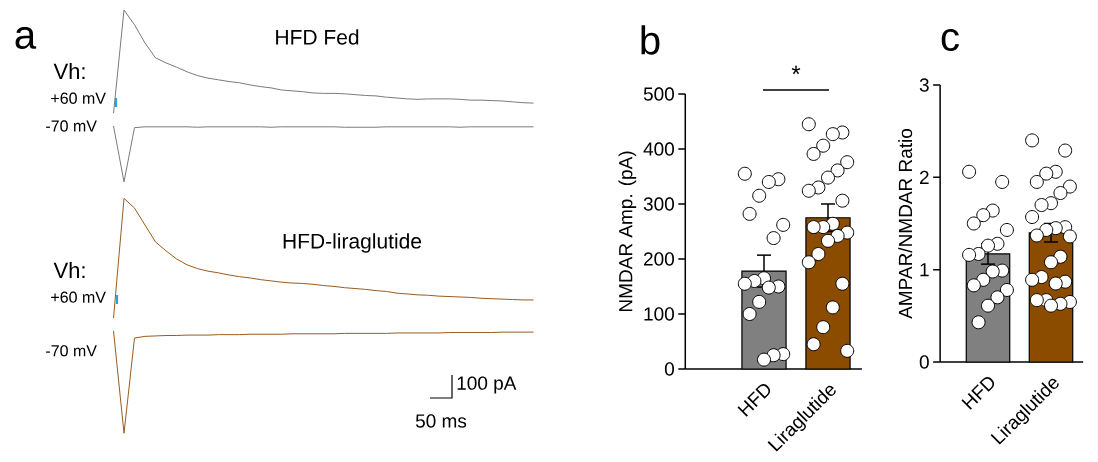 The height and width of the screenshot is (462, 1098). What do you see at coordinates (658, 149) in the screenshot?
I see `y-tick-label: 400` at bounding box center [658, 149].